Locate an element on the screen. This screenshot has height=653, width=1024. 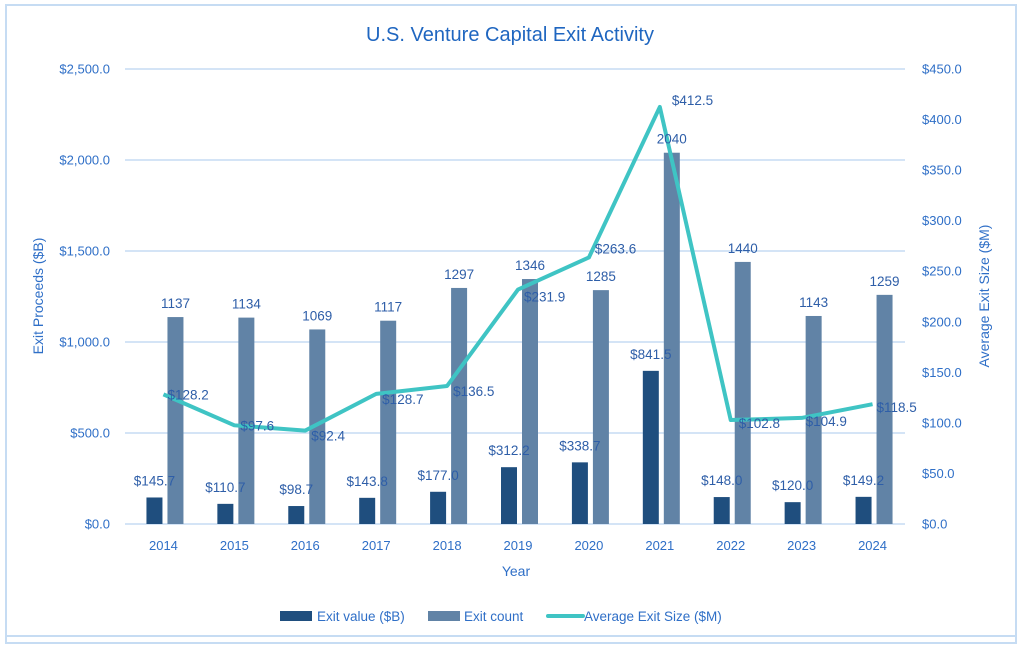
legend-label-exit-value: Exit value ($B) is located at coordinates (361, 616).